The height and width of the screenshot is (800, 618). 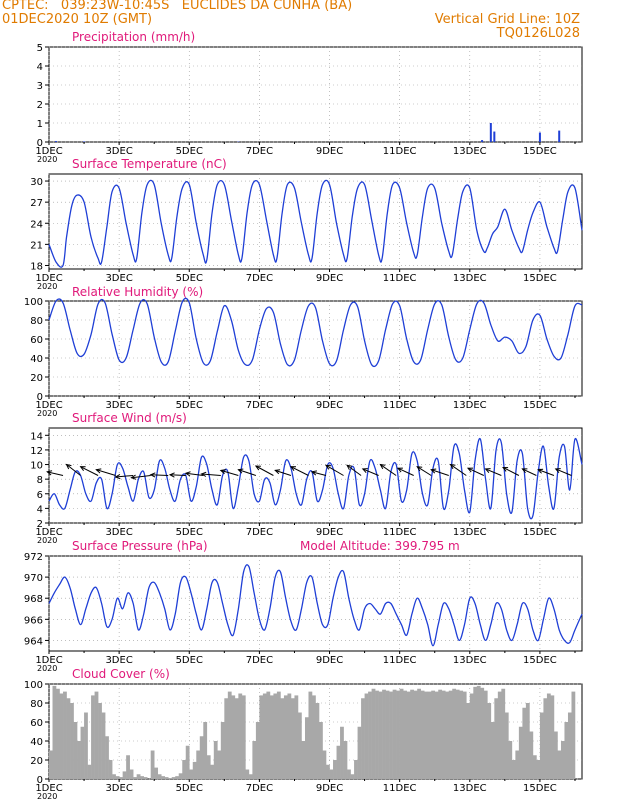 I want to click on wind-line, so click(x=315, y=478).